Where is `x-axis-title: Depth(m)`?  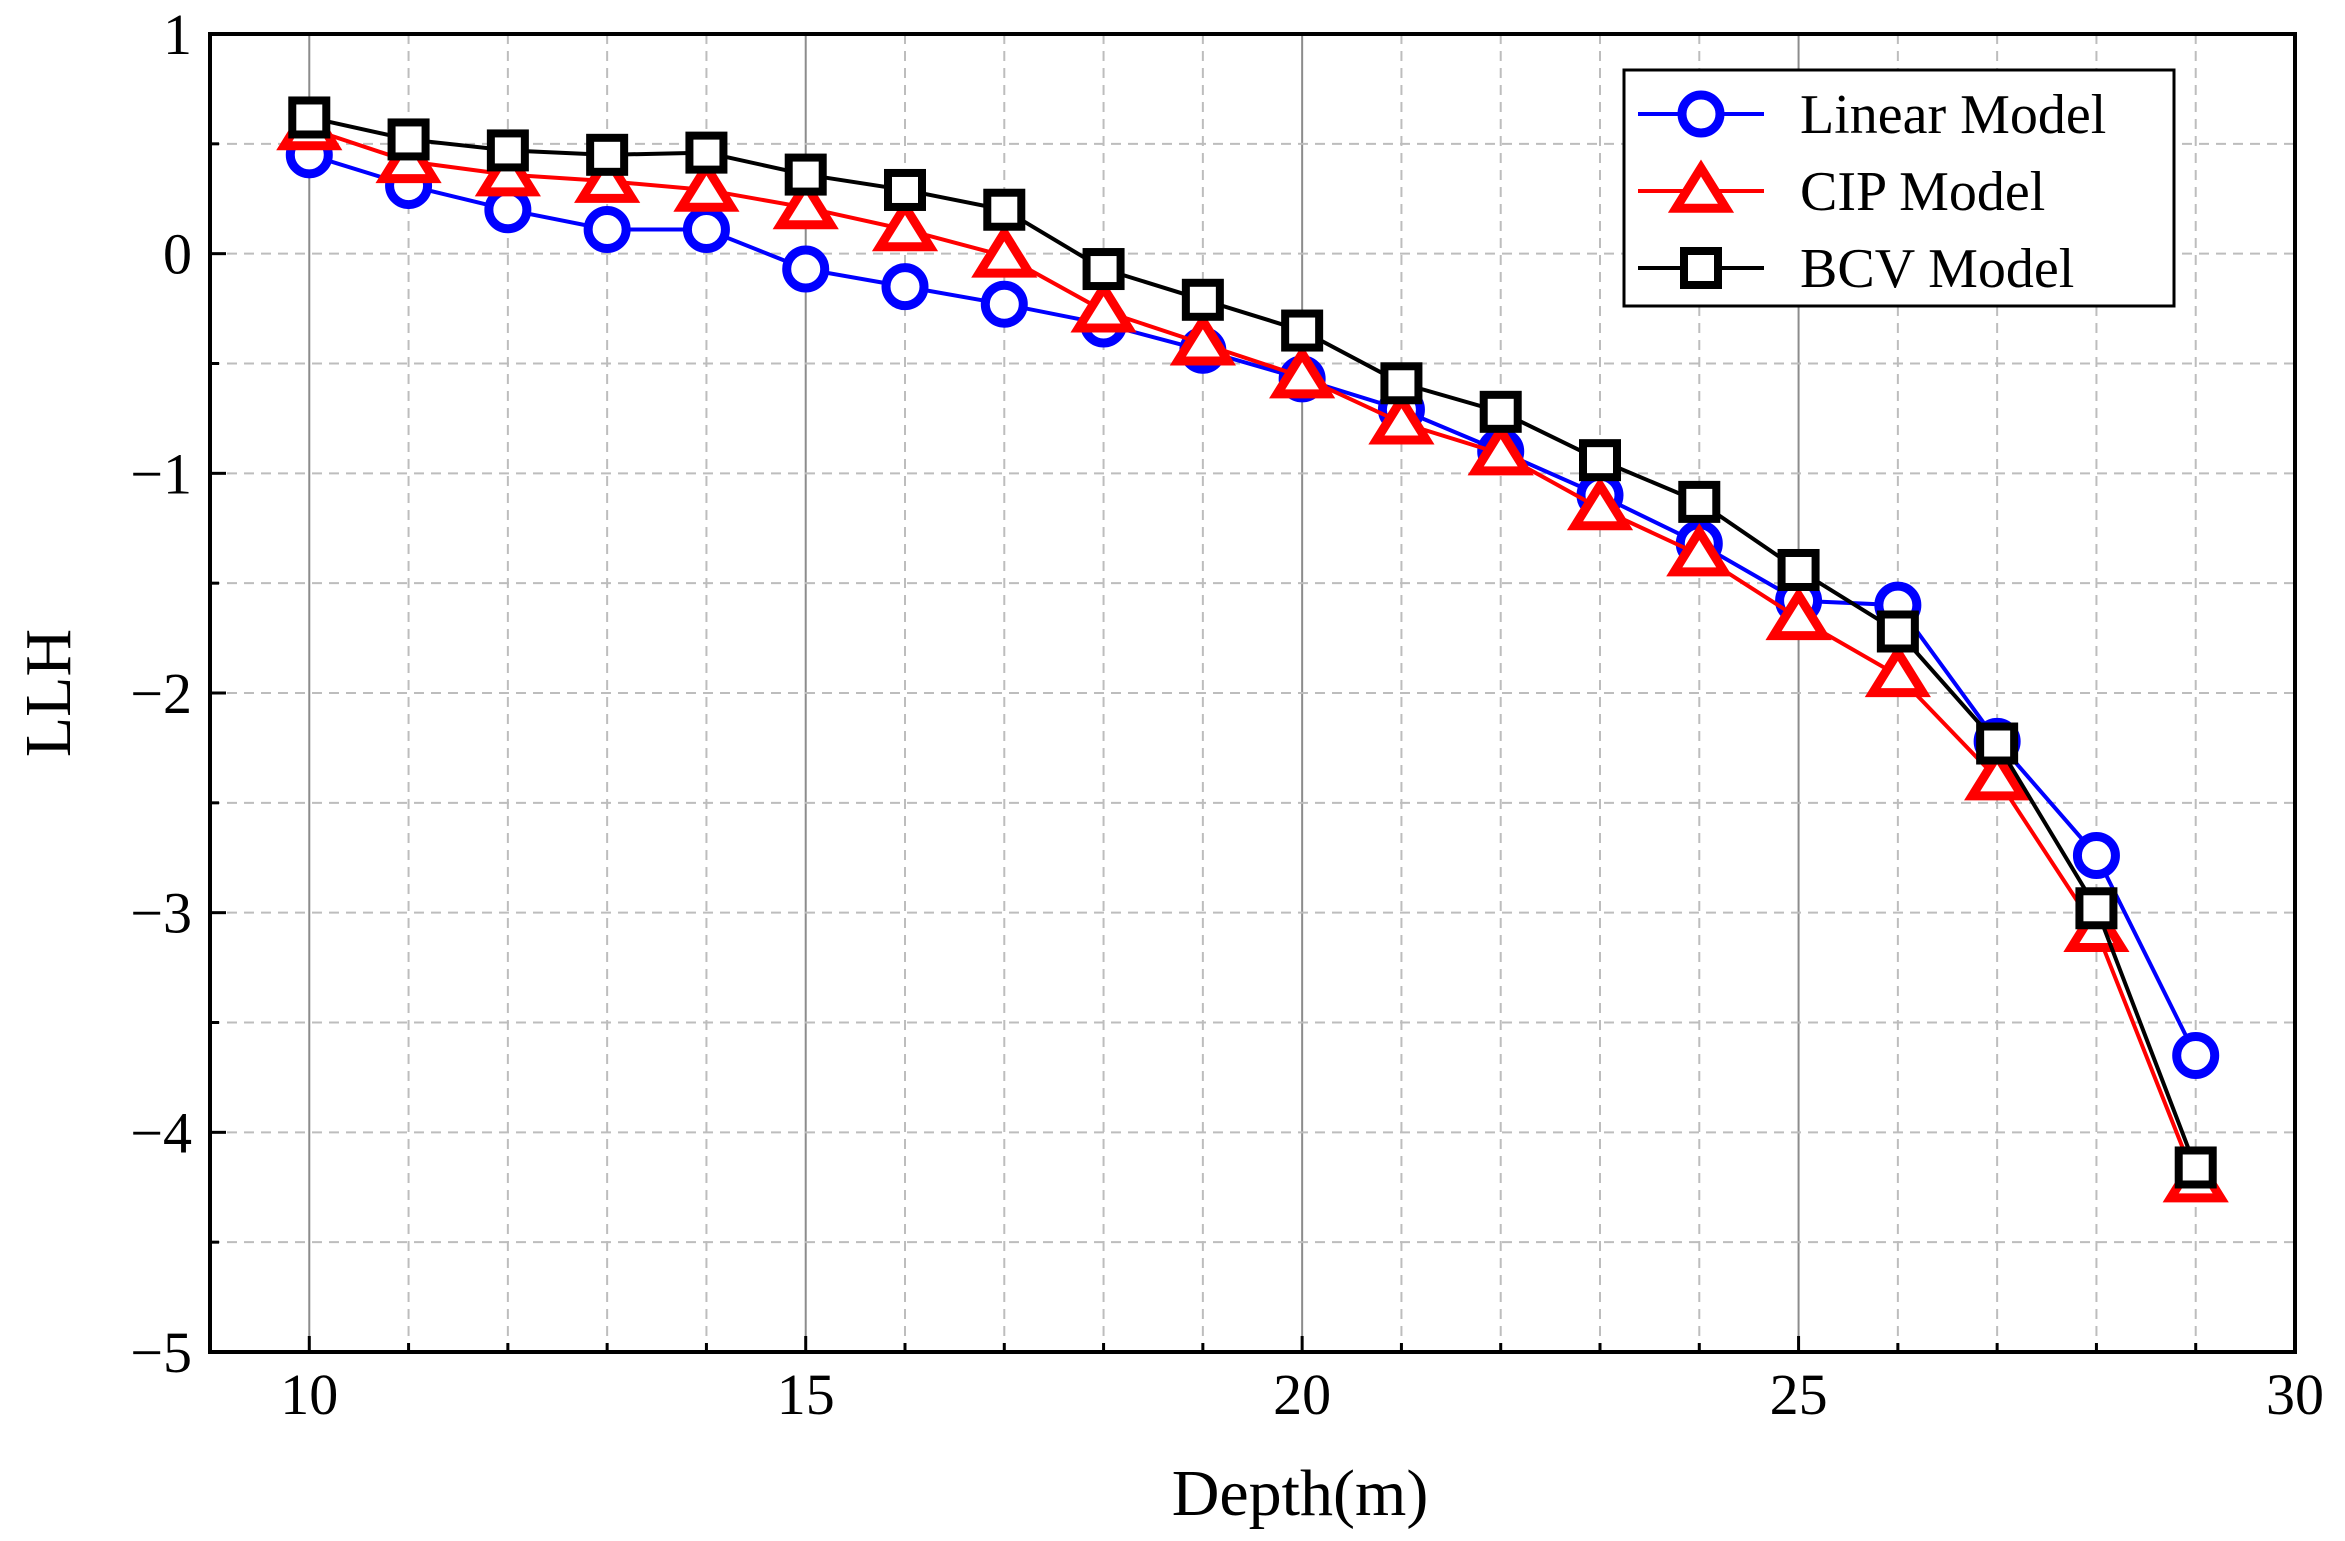
x-axis-title: Depth(m) is located at coordinates (1300, 1493).